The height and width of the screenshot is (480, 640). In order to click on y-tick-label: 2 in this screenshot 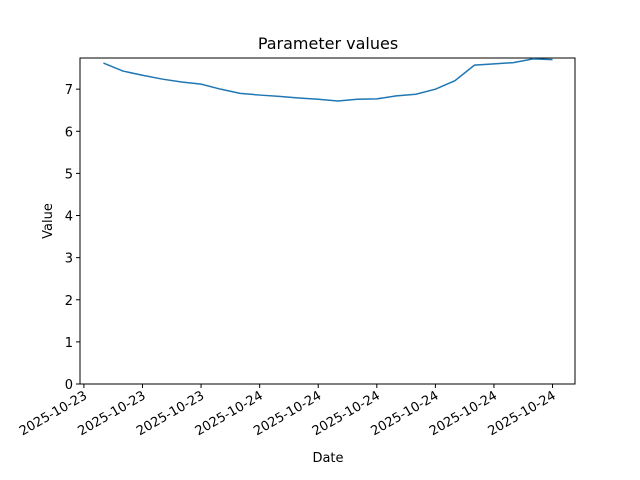, I will do `click(69, 301)`.